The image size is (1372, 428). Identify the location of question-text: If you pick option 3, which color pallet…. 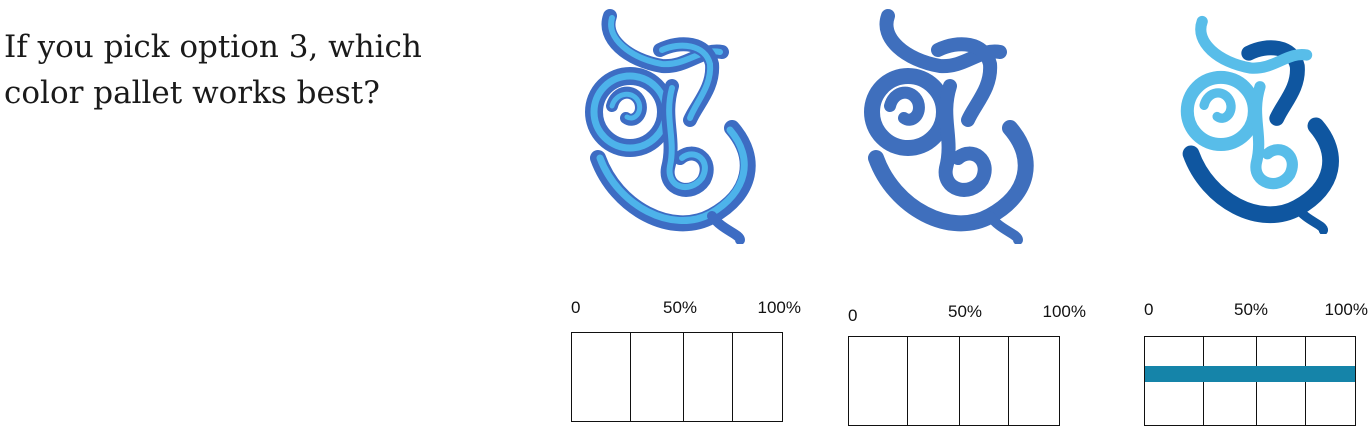
(213, 70).